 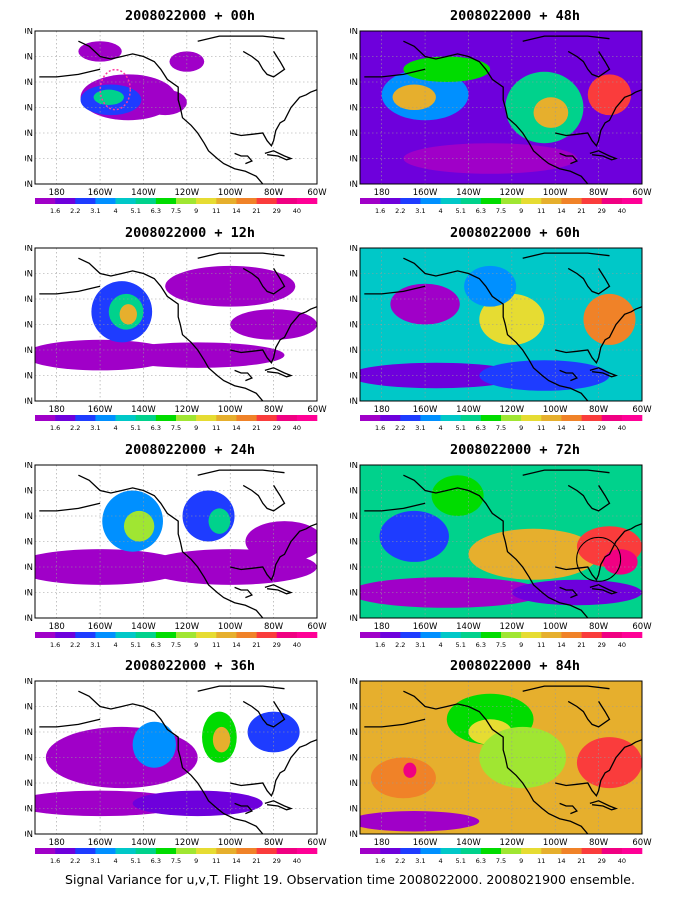 What do you see at coordinates (29, 594) in the screenshot?
I see `lat-tick-label: 20N` at bounding box center [29, 594].